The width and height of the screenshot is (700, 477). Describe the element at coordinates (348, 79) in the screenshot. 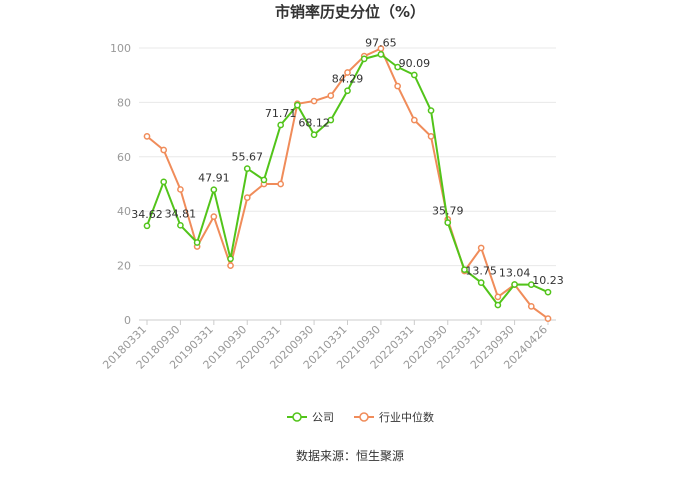

I see `data-label: 84.29` at that location.